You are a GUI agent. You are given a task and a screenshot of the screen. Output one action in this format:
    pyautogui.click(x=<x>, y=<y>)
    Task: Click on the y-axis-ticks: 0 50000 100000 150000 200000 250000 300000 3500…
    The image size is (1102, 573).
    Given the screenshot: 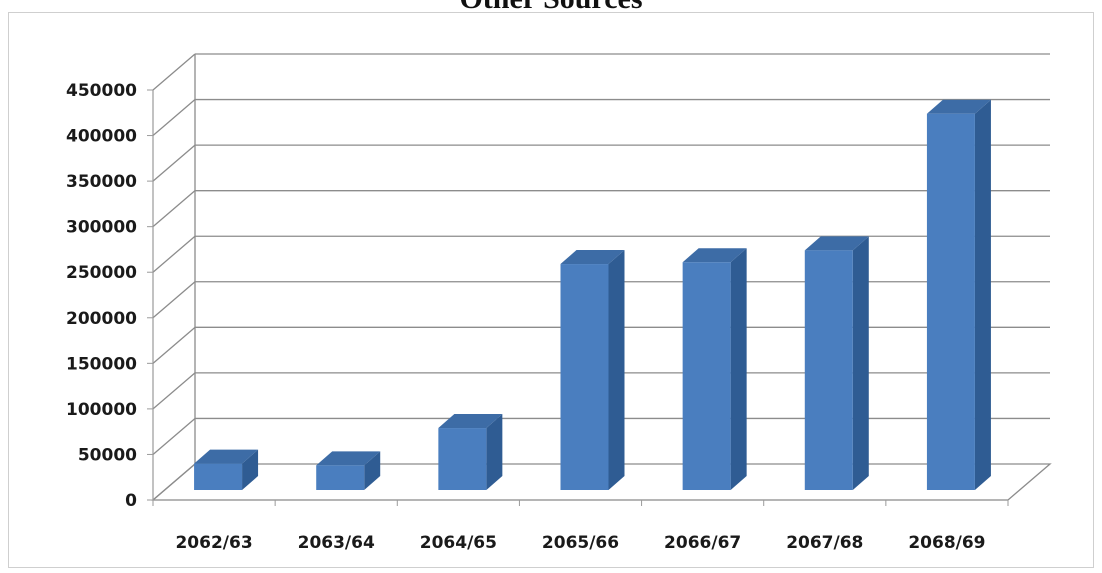 What is the action you would take?
    pyautogui.click(x=109, y=296)
    